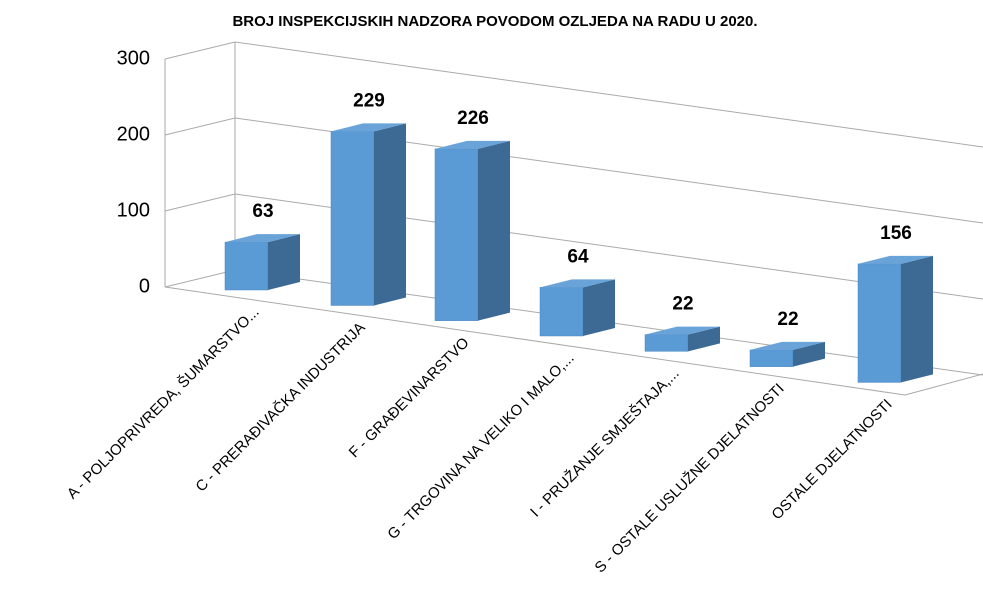  Describe the element at coordinates (896, 233) in the screenshot. I see `value-label: 156` at that location.